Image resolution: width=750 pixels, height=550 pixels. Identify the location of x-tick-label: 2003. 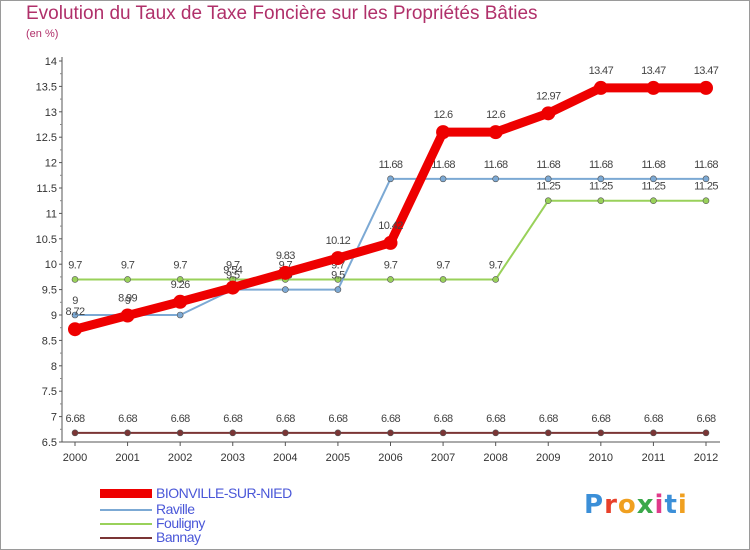
(233, 458).